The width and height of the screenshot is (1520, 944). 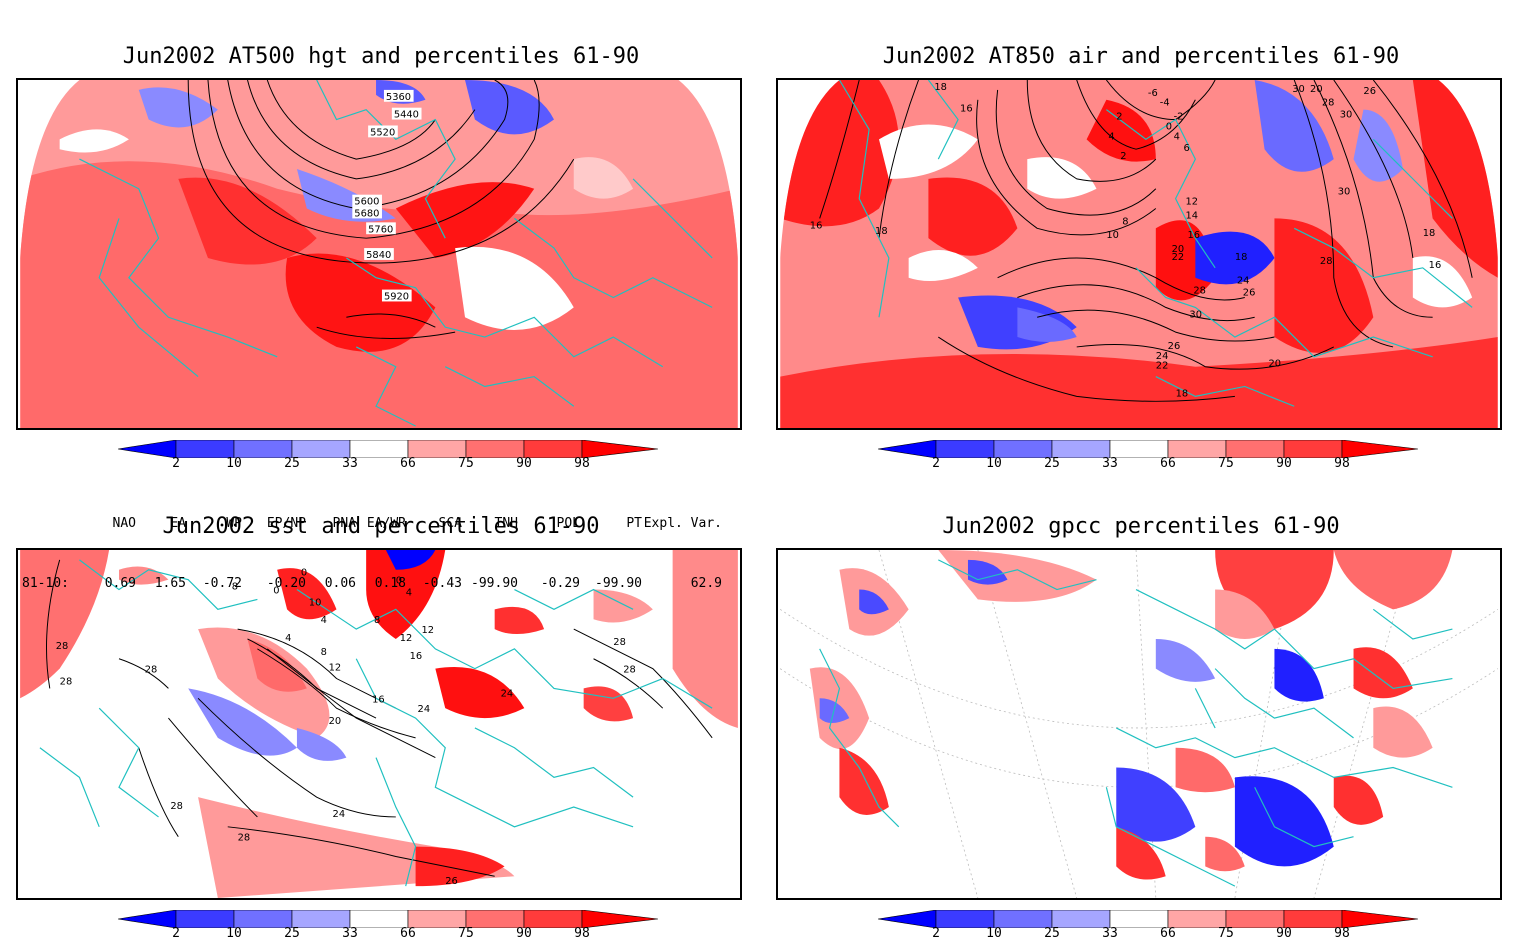 I want to click on index-header: EA/WR, so click(x=386, y=523).